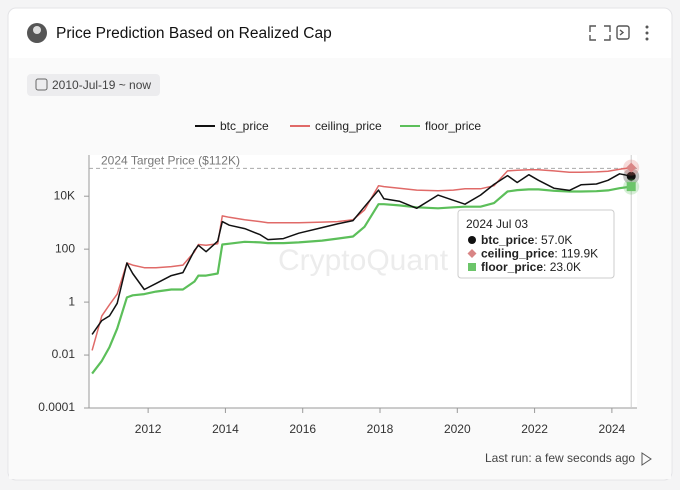  What do you see at coordinates (612, 429) in the screenshot?
I see `x-tick-label: 2024` at bounding box center [612, 429].